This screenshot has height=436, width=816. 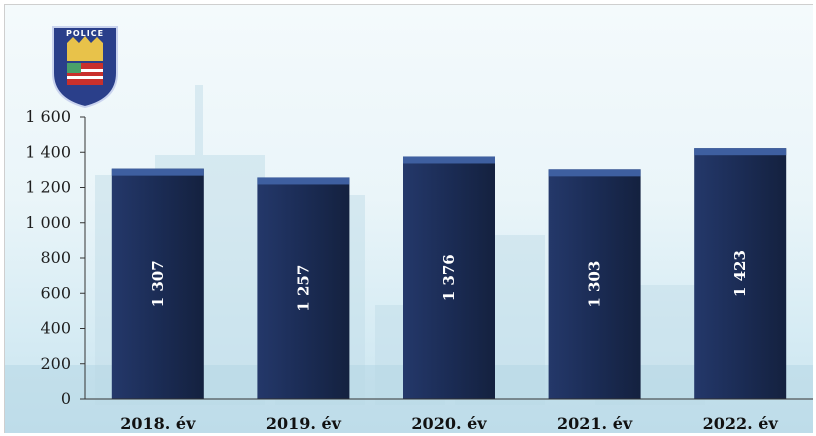 What do you see at coordinates (595, 423) in the screenshot?
I see `x-category-label: 2021. év` at bounding box center [595, 423].